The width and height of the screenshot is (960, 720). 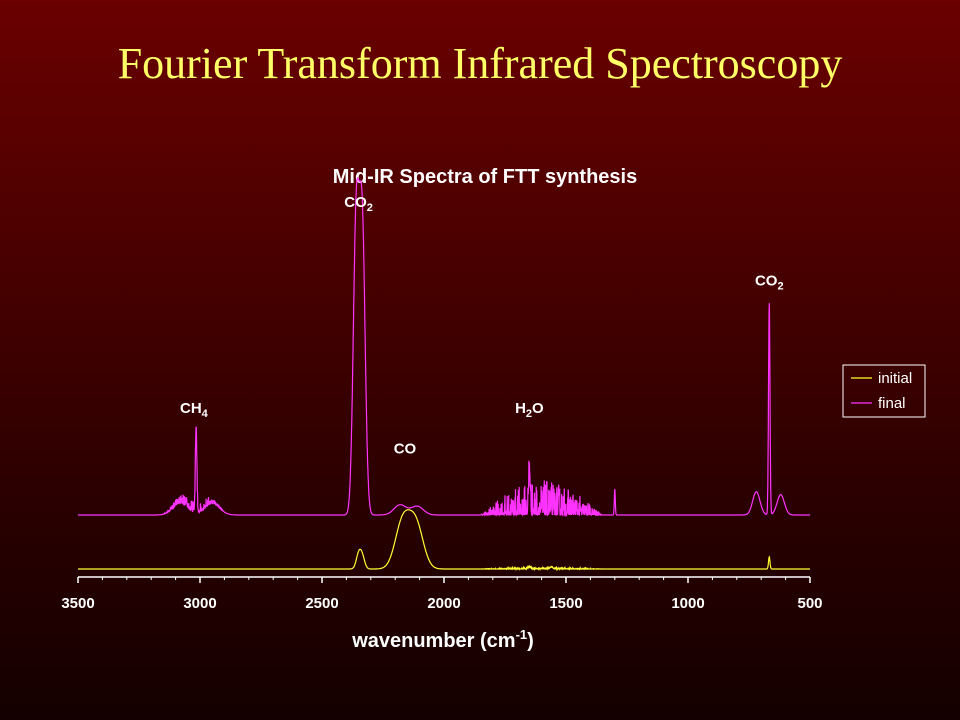 What do you see at coordinates (321, 603) in the screenshot?
I see `x-tick-label-2500: 2500` at bounding box center [321, 603].